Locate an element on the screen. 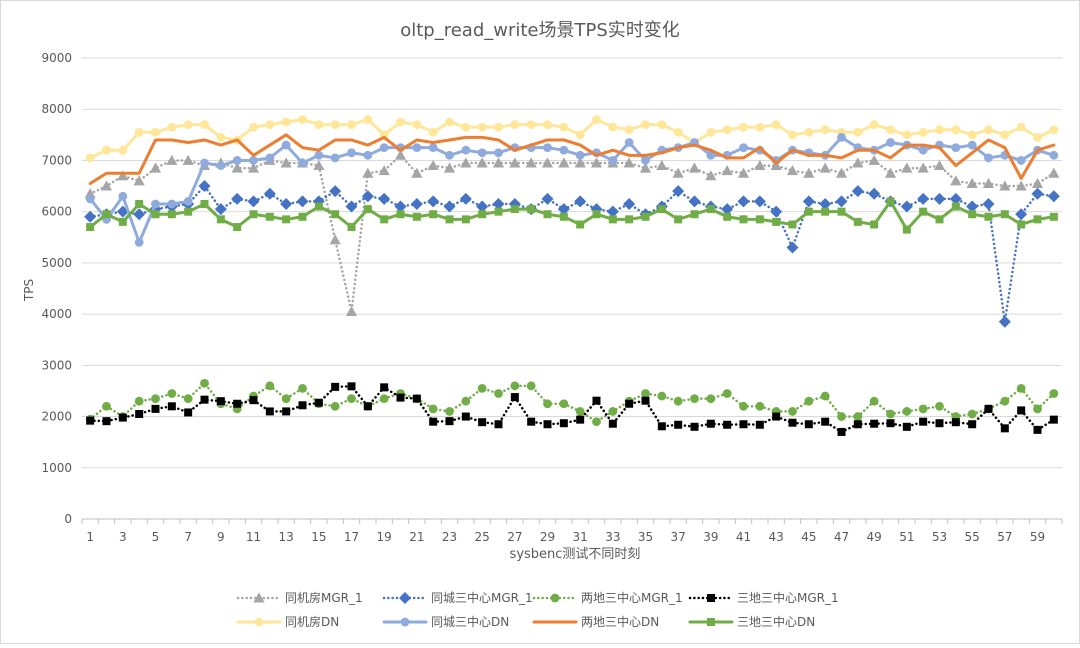  legend-entry: 三地三中心DN is located at coordinates (751, 621).